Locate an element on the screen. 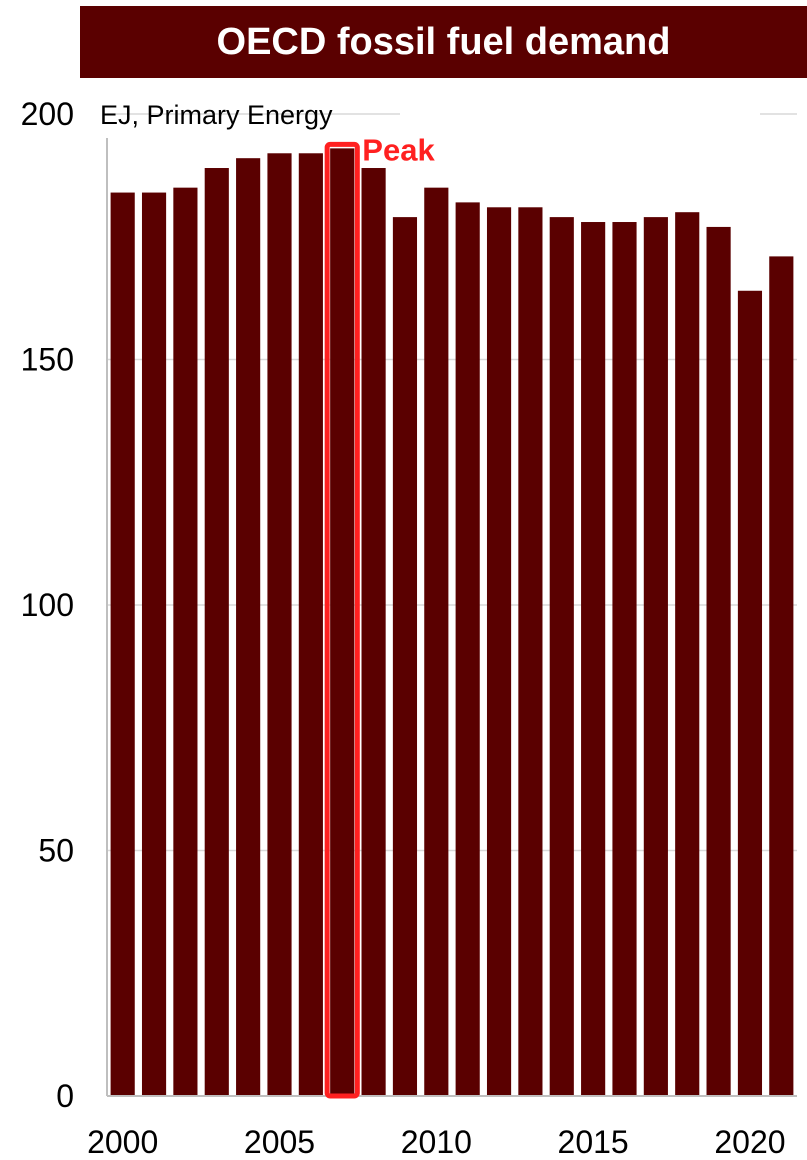 The height and width of the screenshot is (1160, 807). bar-2002 is located at coordinates (185, 641).